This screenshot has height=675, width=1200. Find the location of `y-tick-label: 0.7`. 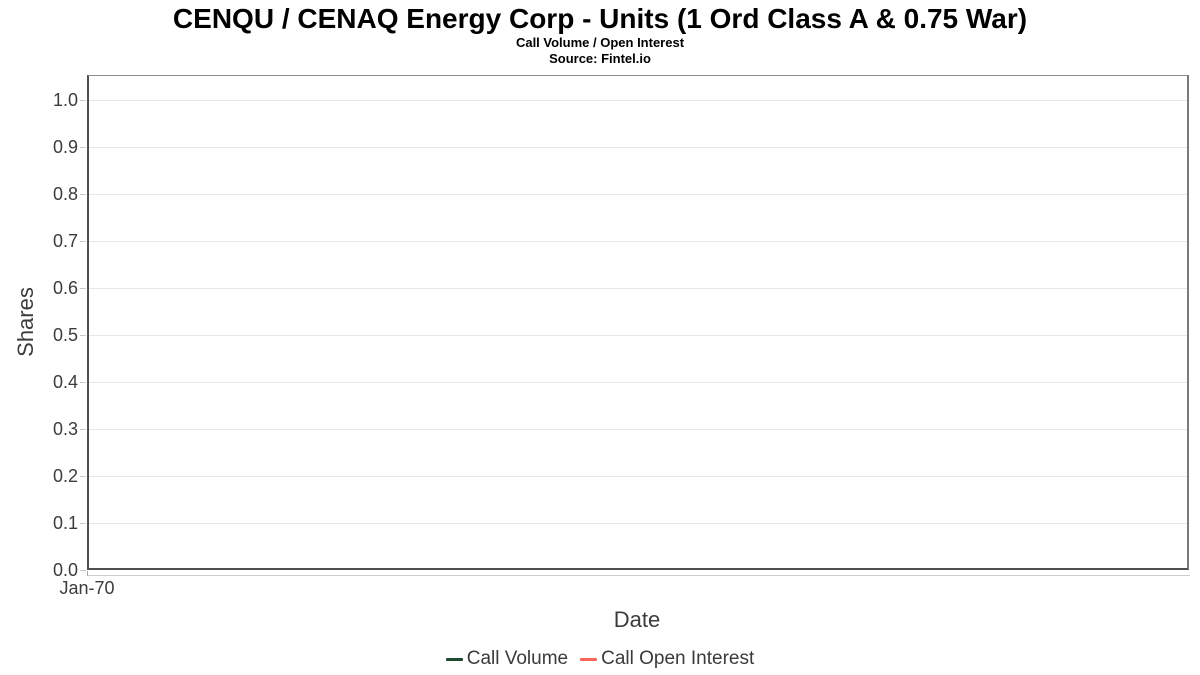

y-tick-label: 0.7 is located at coordinates (65, 241).